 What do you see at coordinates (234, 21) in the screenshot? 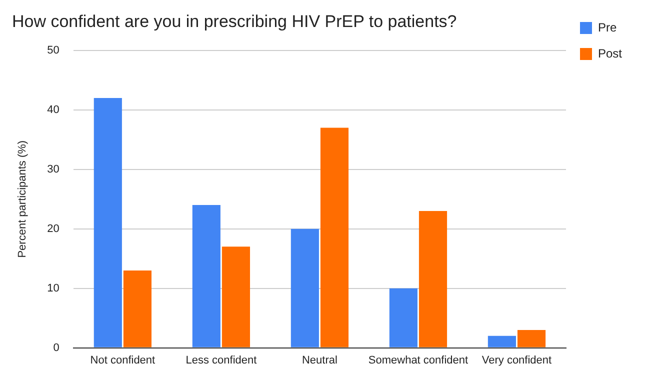
I see `chart-title: How confident are you in prescribing HIV PrEP to patients?` at bounding box center [234, 21].